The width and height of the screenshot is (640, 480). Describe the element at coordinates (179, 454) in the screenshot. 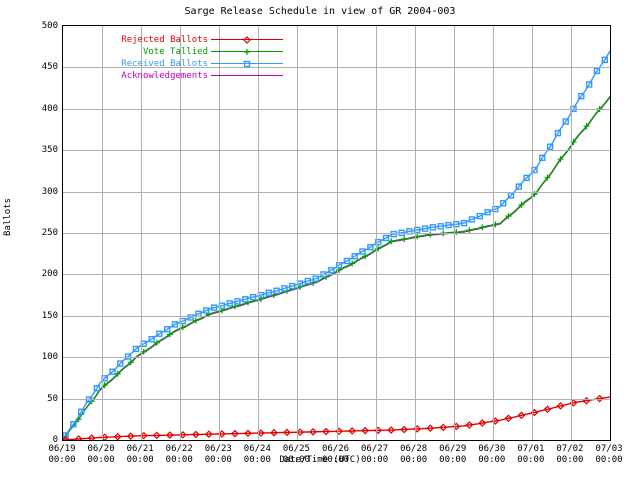

I see `x-tick-label: 06/22 00:00` at that location.